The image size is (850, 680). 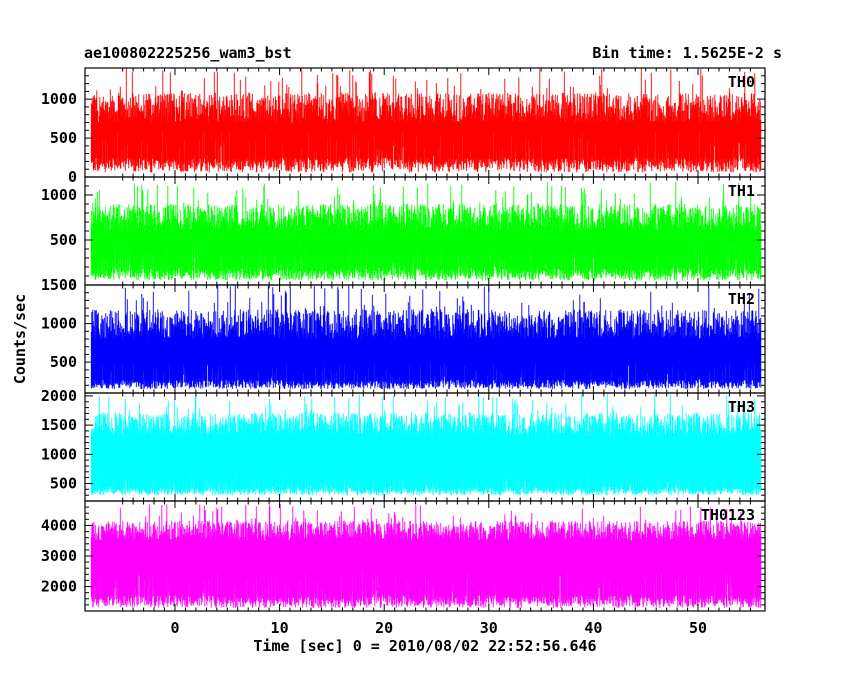 What do you see at coordinates (698, 628) in the screenshot?
I see `x-tick-label: 50` at bounding box center [698, 628].